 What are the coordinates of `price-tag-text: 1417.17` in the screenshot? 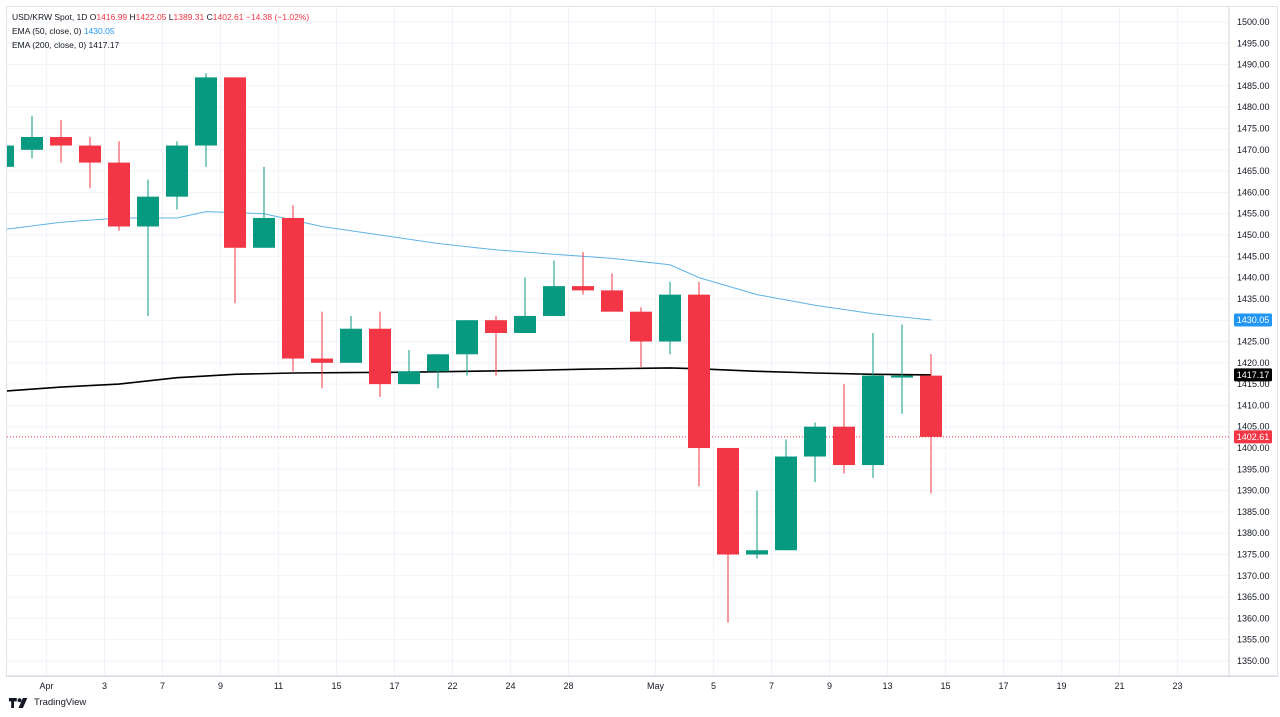 It's located at (1253, 375).